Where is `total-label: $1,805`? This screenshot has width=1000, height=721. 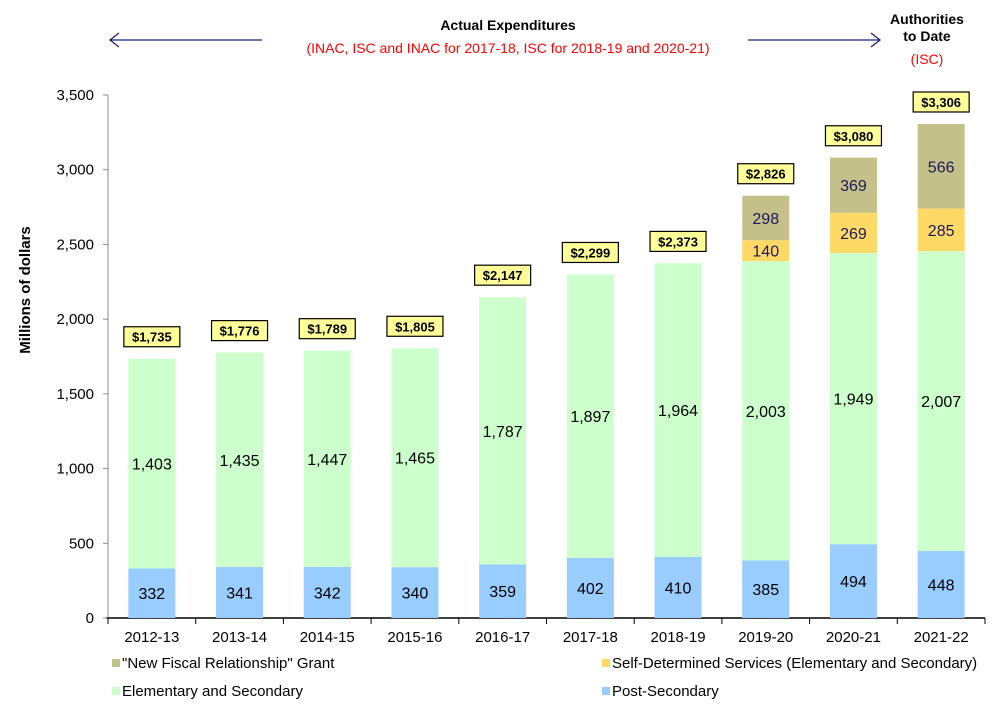 total-label: $1,805 is located at coordinates (415, 326).